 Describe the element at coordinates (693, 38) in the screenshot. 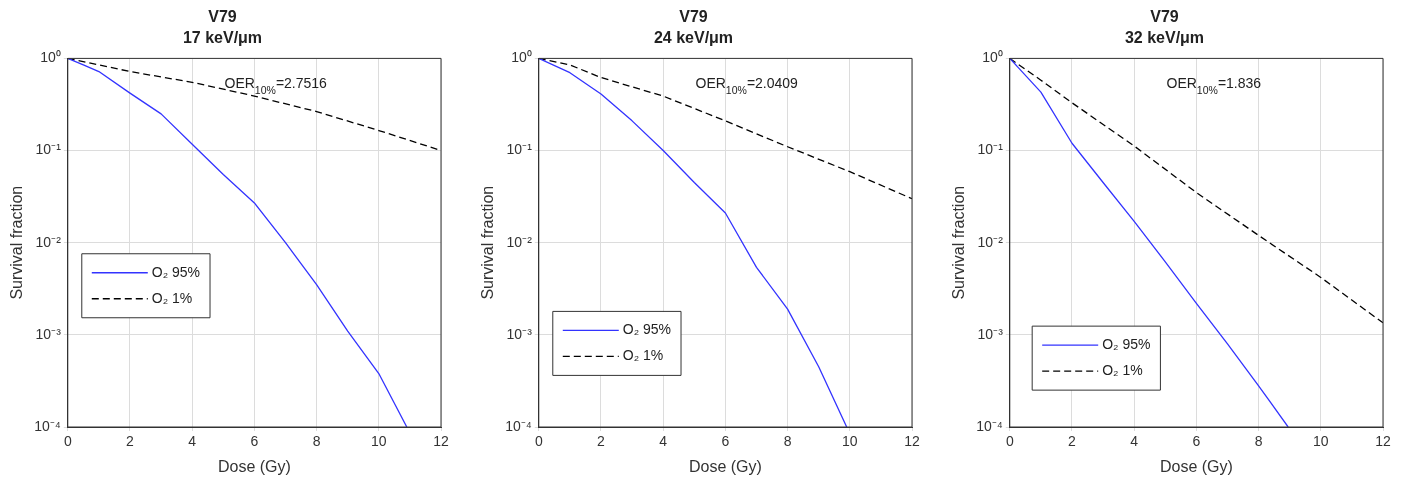

I see `chart-subtitle: 24 keV/μm` at that location.